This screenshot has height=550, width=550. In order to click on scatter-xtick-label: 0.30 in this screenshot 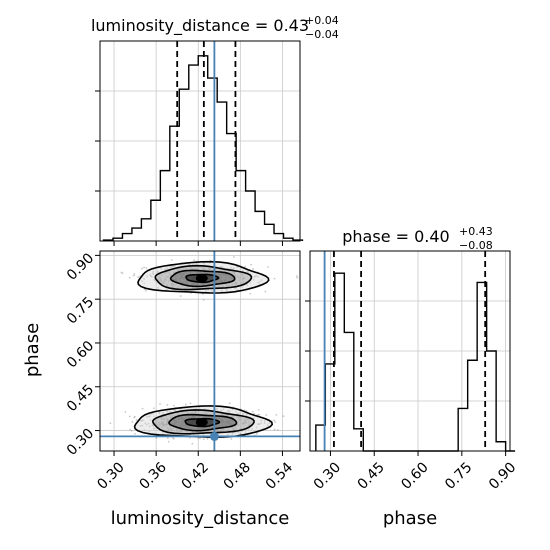, I will do `click(110, 475)`.